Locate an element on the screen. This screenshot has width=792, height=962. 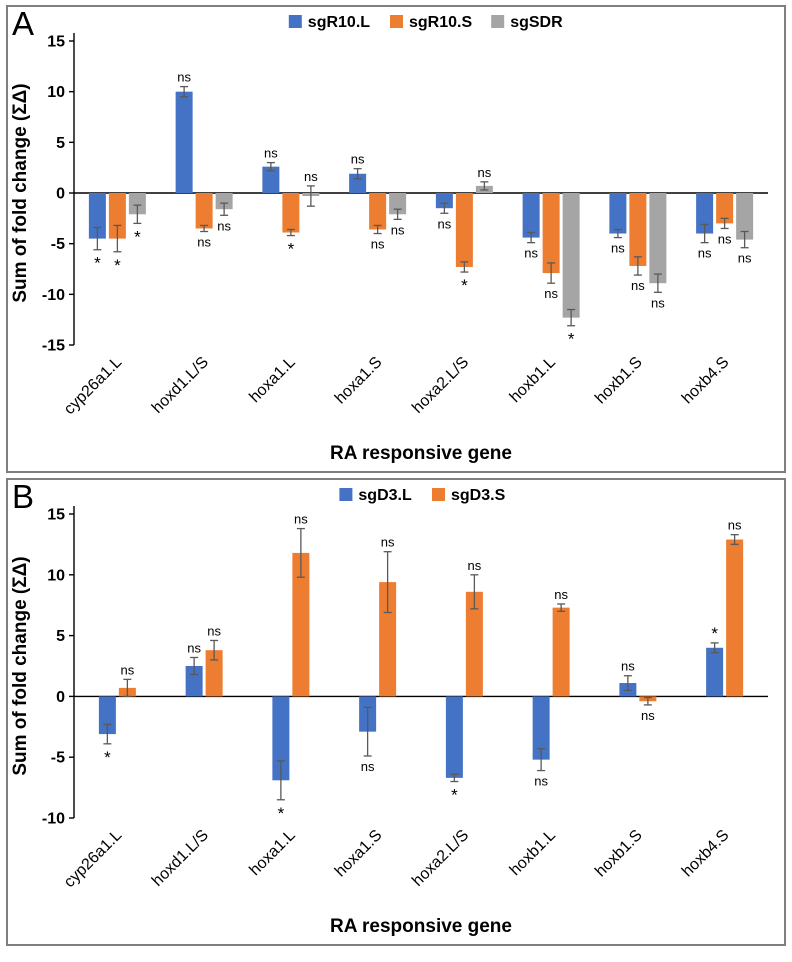
category-label: hoxb1.L is located at coordinates (533, 380).